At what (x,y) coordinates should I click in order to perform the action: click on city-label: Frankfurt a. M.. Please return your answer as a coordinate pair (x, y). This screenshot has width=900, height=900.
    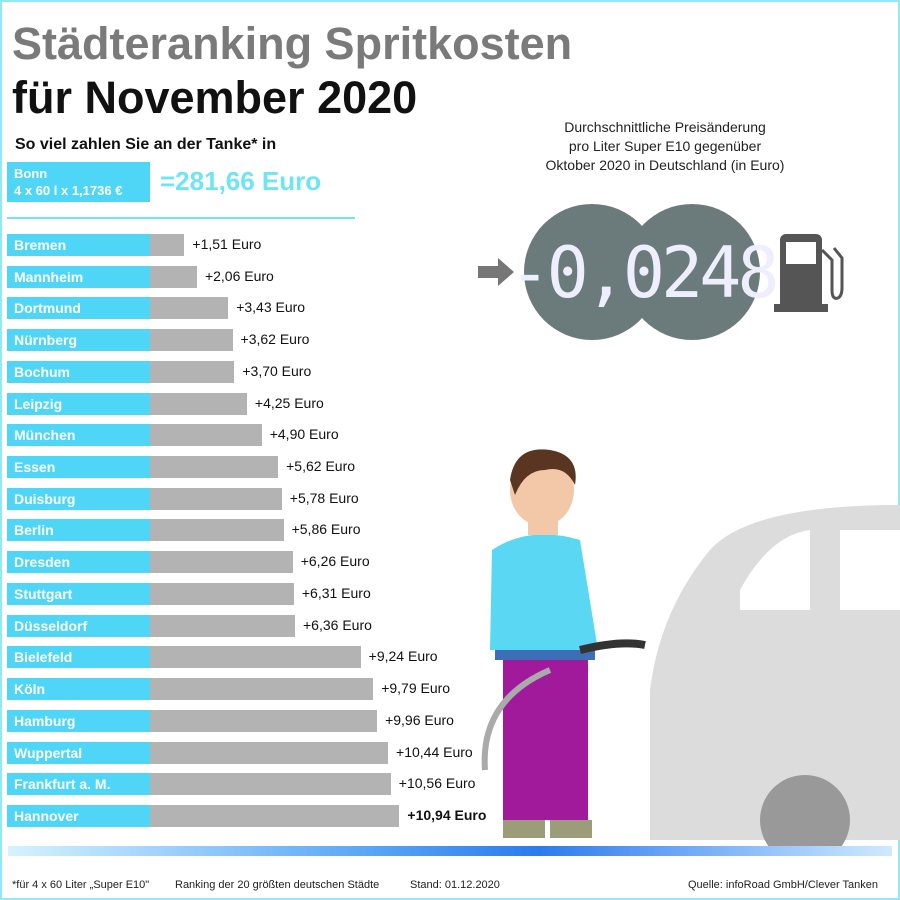
    Looking at the image, I should click on (78, 784).